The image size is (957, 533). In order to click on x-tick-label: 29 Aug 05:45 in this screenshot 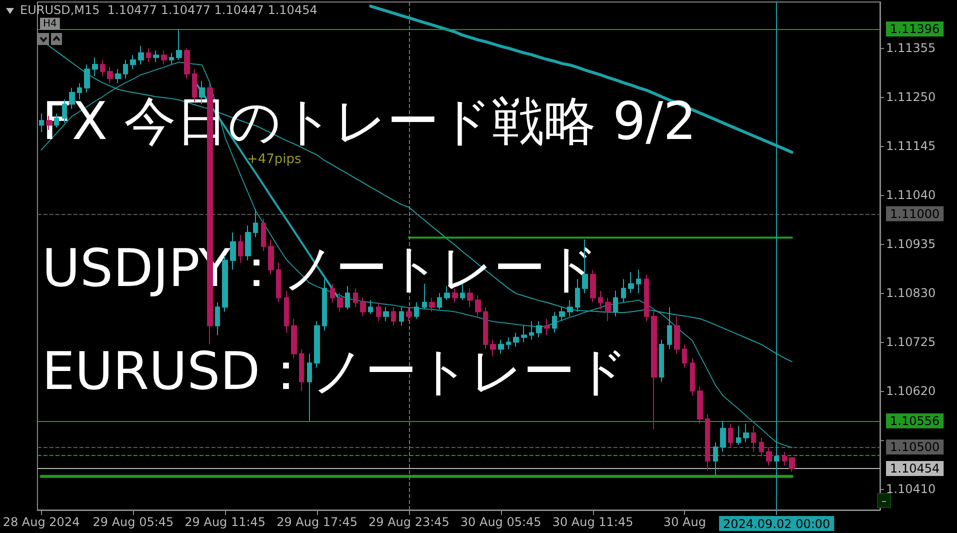, I will do `click(133, 522)`.